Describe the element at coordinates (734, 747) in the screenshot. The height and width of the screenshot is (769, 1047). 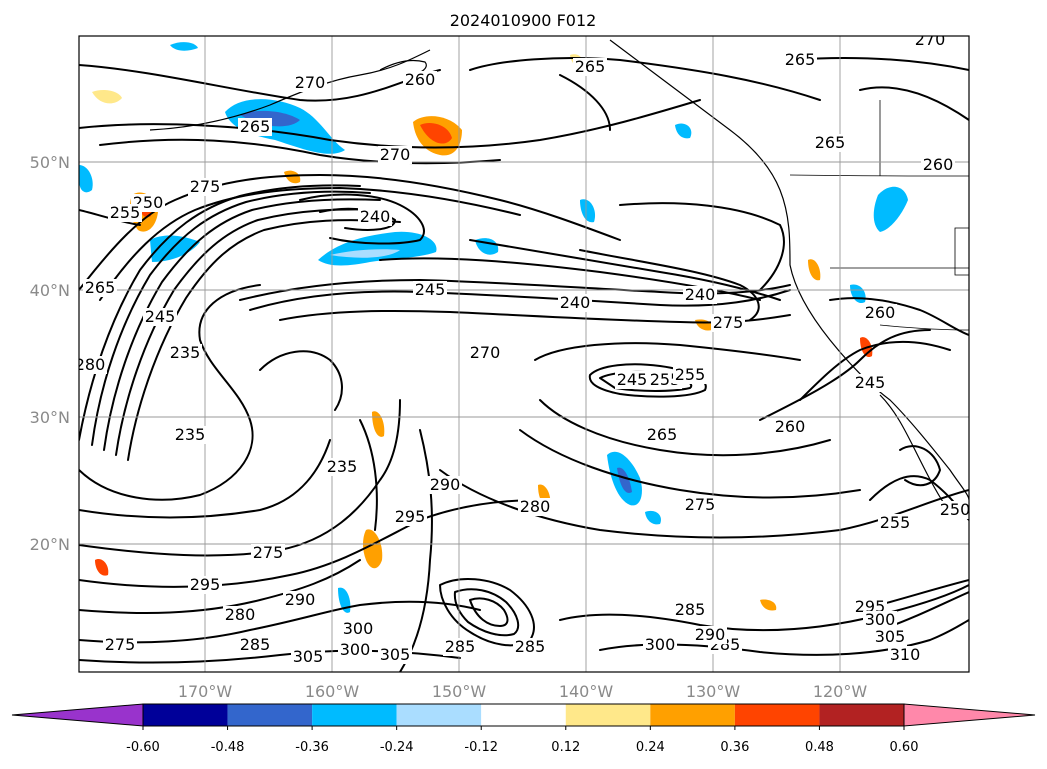
I see `colorbar-tick-label: 0.36` at that location.